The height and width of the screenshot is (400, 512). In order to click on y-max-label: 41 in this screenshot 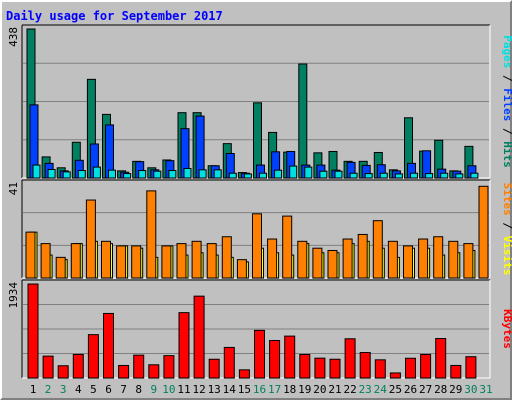, I will do `click(13, 188)`.